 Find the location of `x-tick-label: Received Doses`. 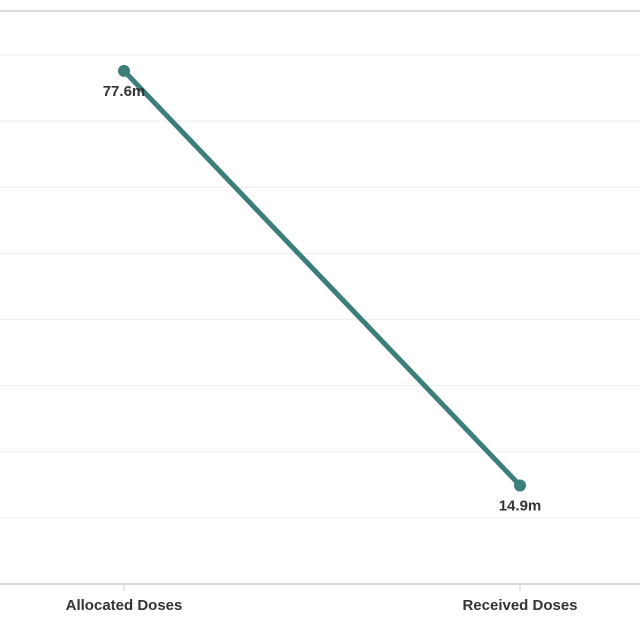

x-tick-label: Received Doses is located at coordinates (519, 605).